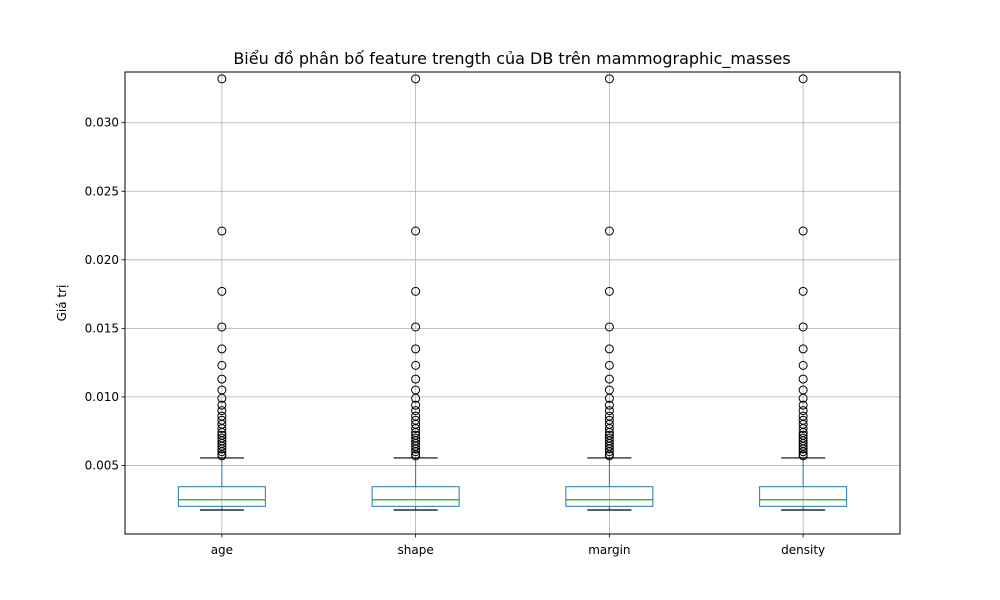 This screenshot has height=600, width=1000. Describe the element at coordinates (102, 260) in the screenshot. I see `y-tick-label: 0.020` at that location.